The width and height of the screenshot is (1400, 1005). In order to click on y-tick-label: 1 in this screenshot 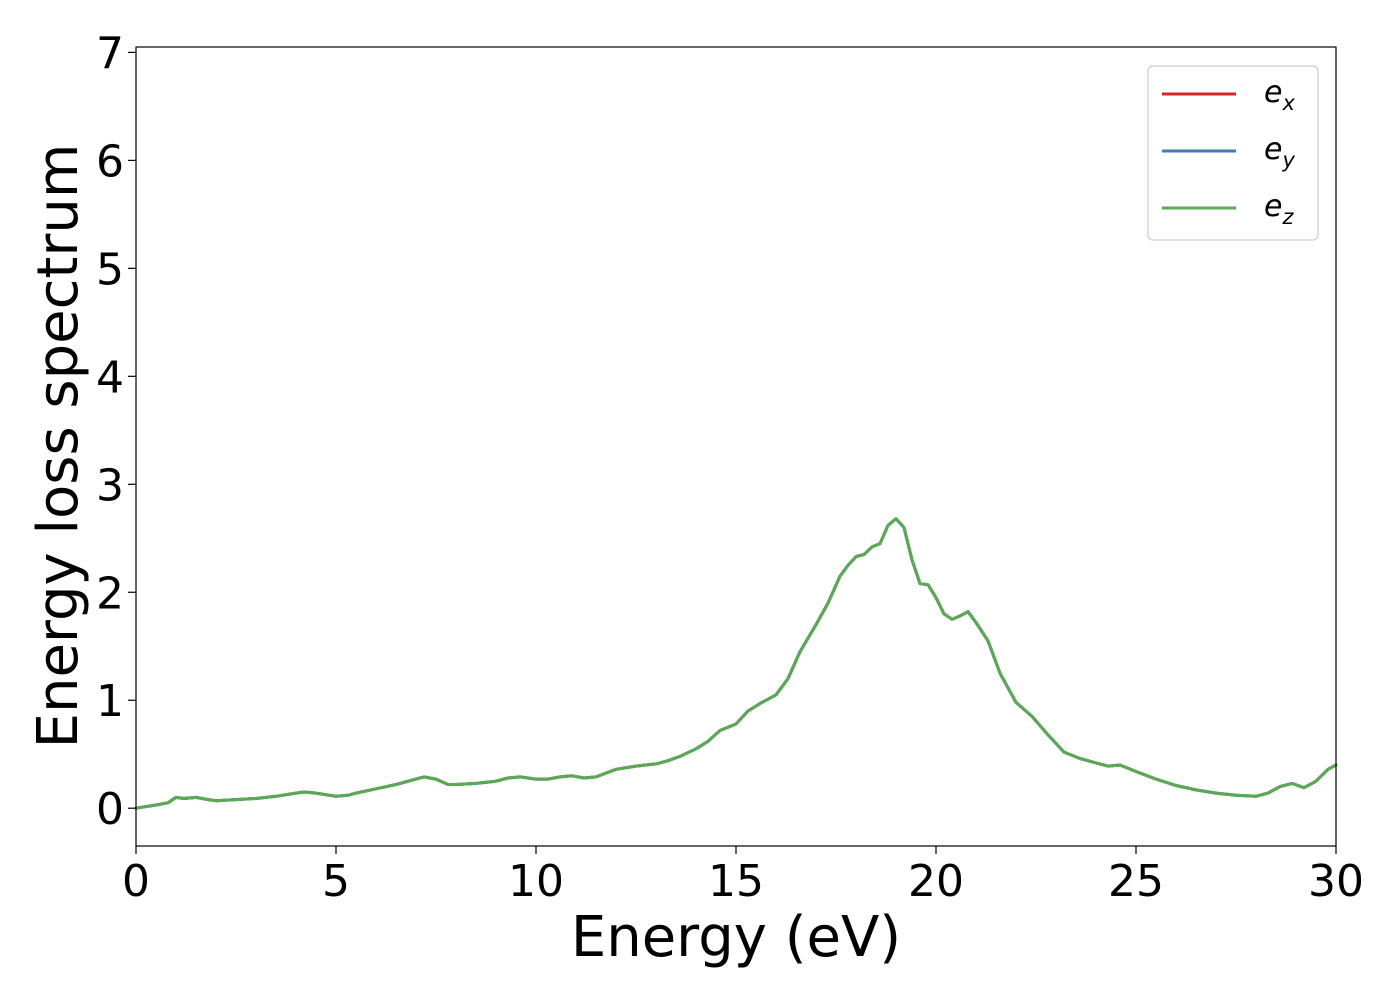, I will do `click(110, 701)`.